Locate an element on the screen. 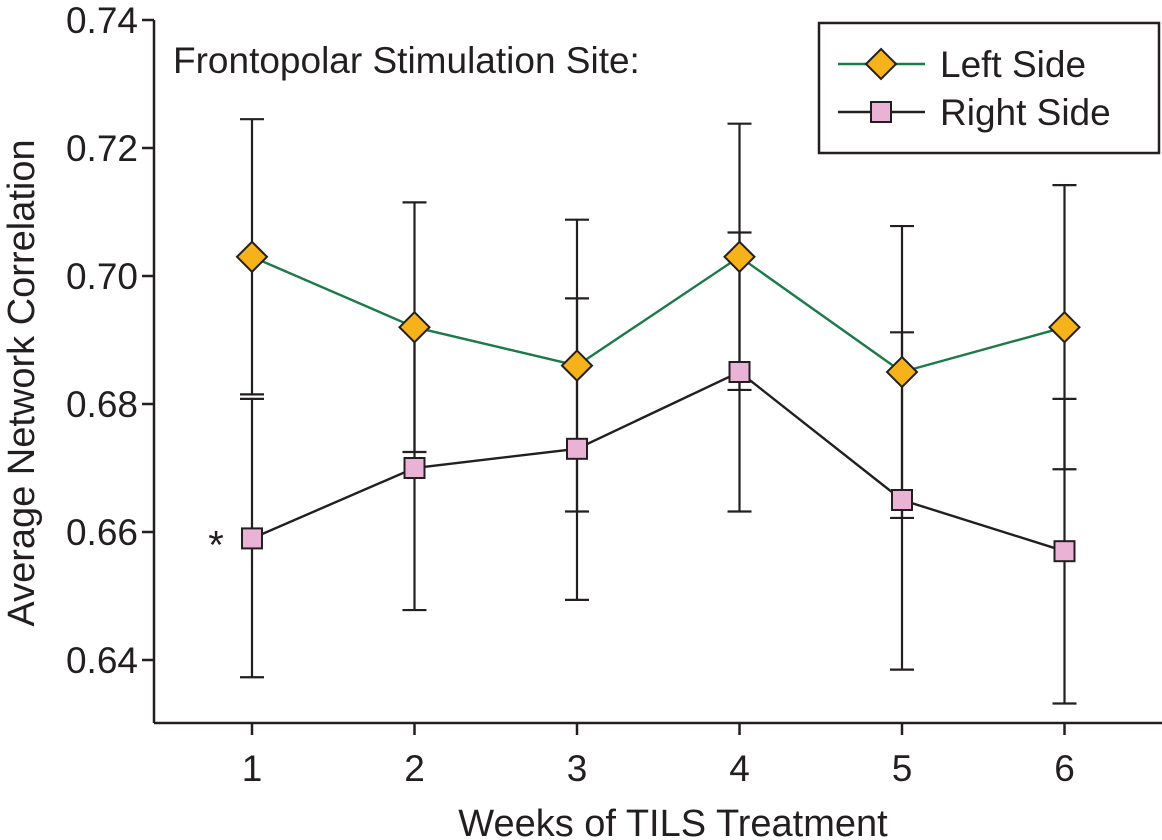 This screenshot has height=840, width=1162. x-tick-label: 2 is located at coordinates (414, 768).